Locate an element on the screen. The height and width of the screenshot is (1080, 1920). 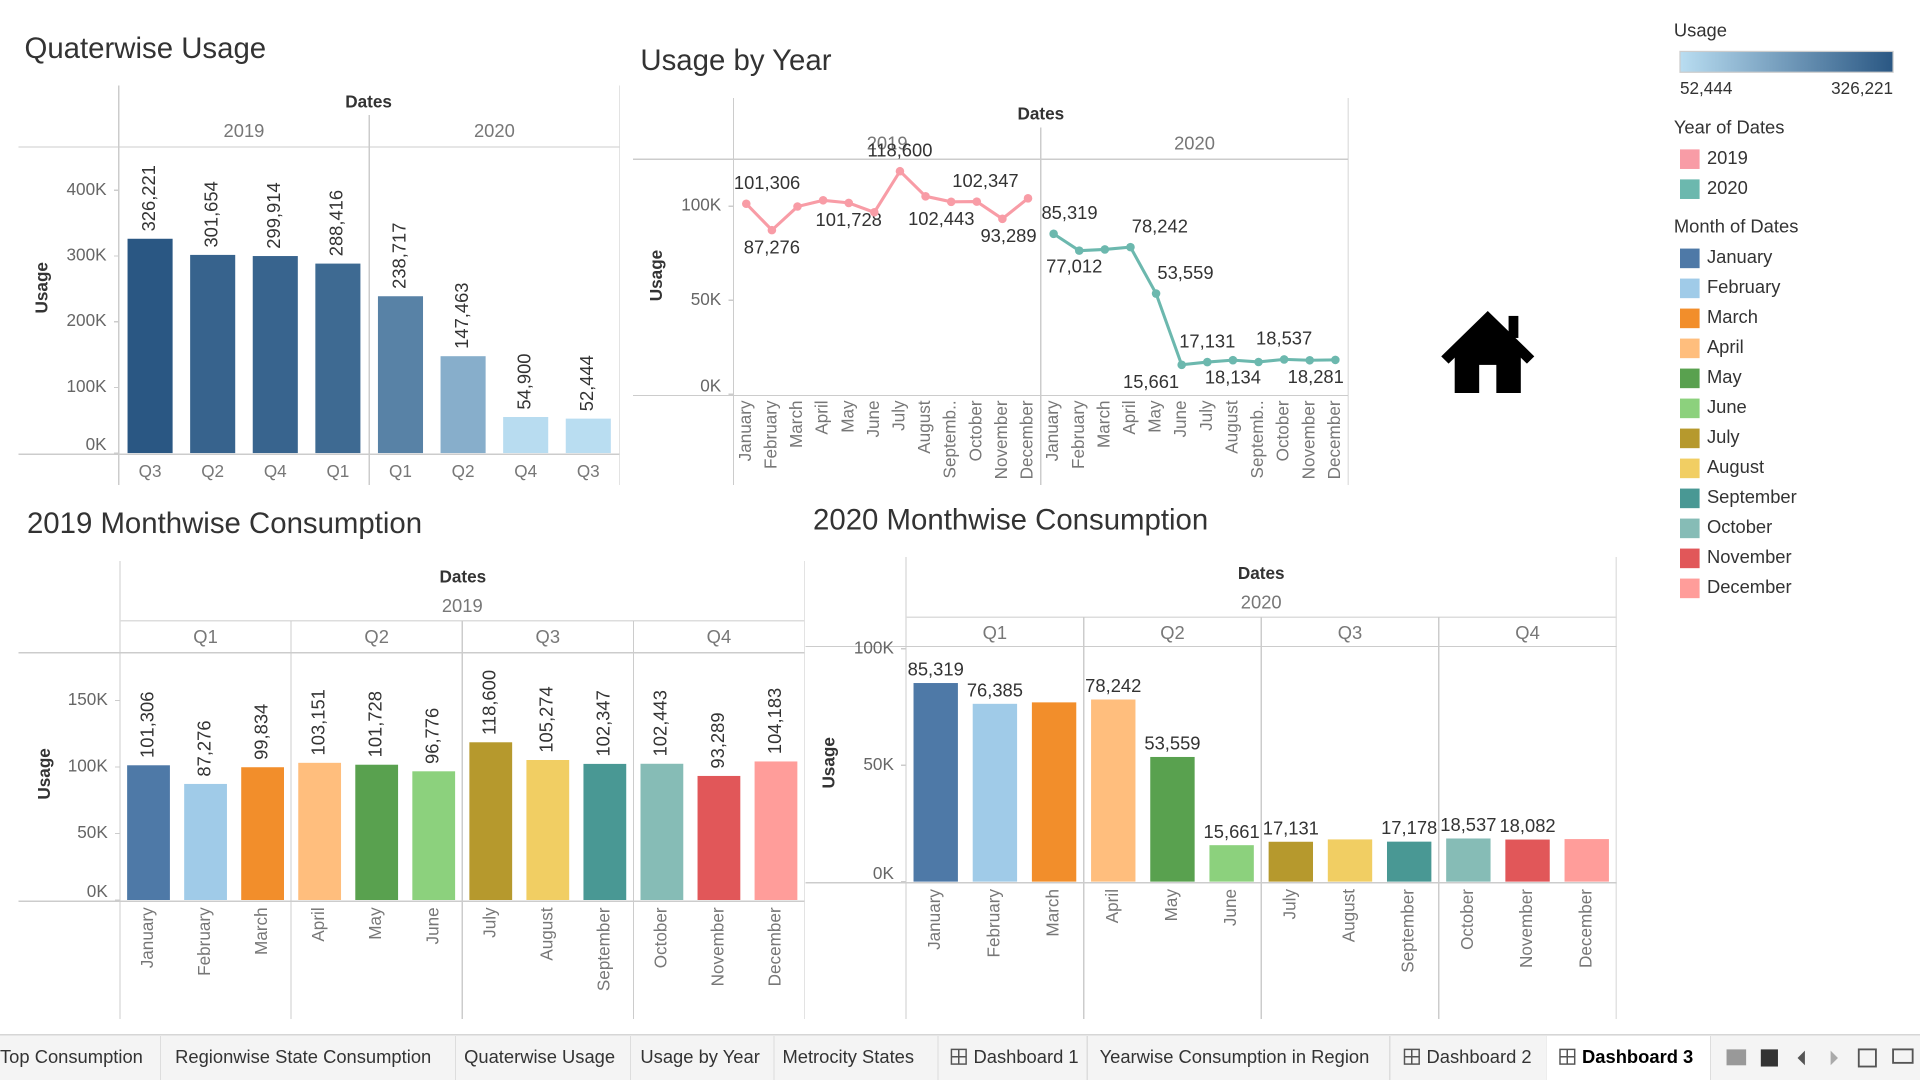
legend-item: October is located at coordinates (1726, 527).